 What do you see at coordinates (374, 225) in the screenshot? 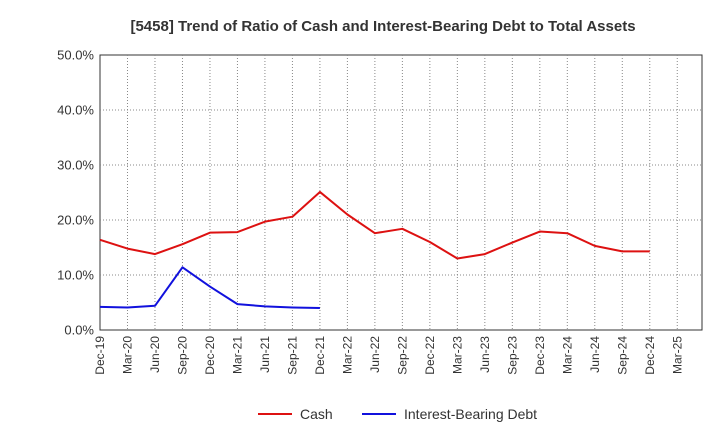
I see `series-line-cash` at bounding box center [374, 225].